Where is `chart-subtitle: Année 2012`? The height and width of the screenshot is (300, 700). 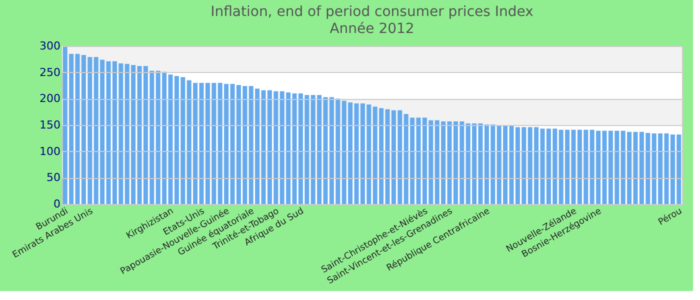
chart-subtitle: Année 2012 is located at coordinates (372, 29).